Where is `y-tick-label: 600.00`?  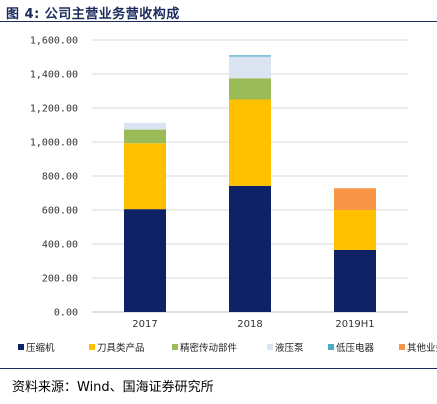 y-tick-label: 600.00 is located at coordinates (60, 211).